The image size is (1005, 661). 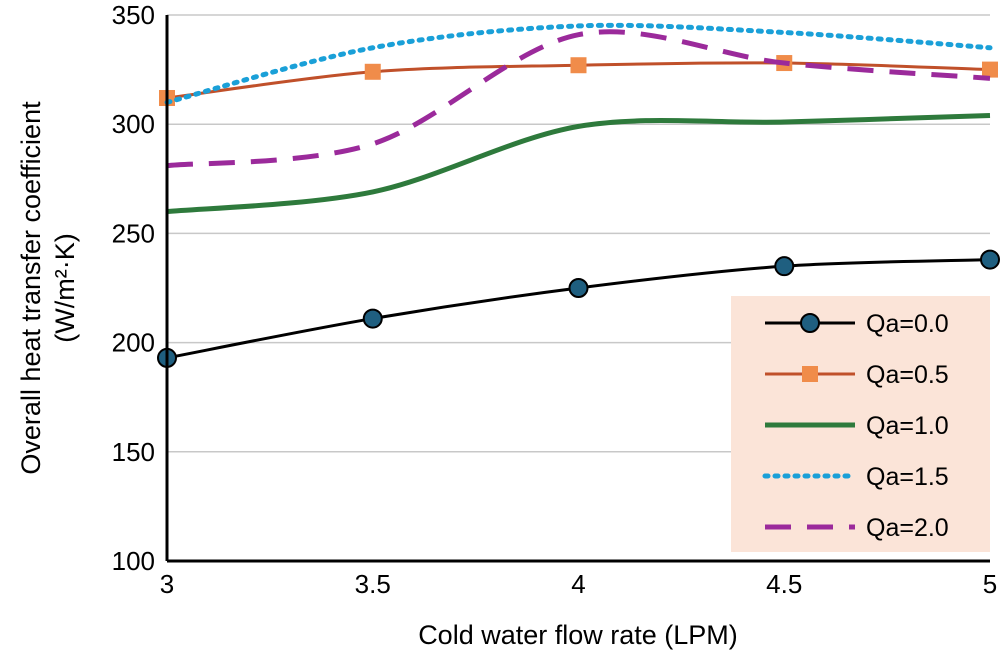 I want to click on x-tick-label: 4, so click(x=578, y=584).